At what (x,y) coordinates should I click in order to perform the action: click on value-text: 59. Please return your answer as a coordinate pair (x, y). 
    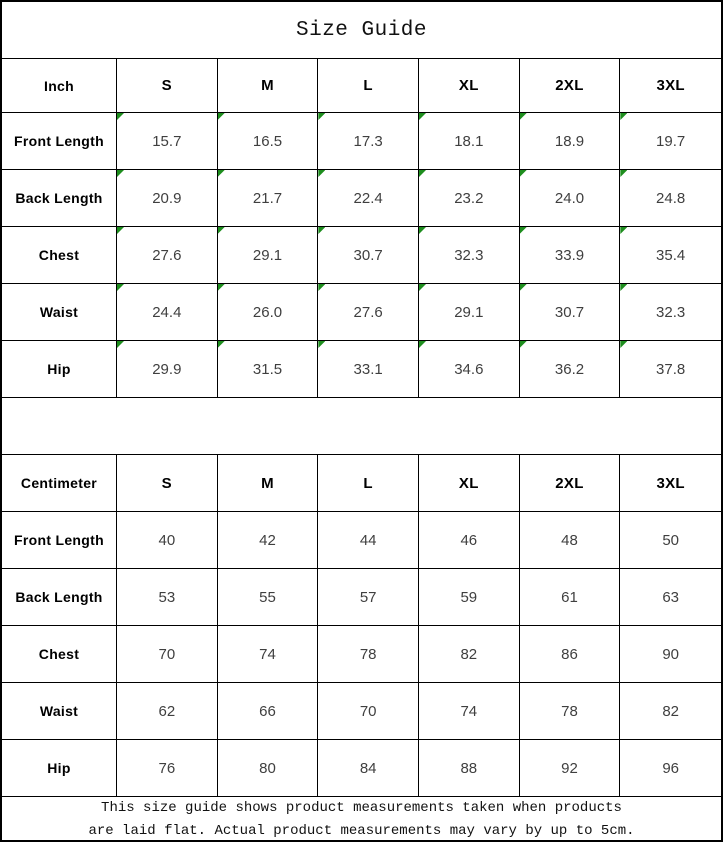
    Looking at the image, I should click on (469, 597).